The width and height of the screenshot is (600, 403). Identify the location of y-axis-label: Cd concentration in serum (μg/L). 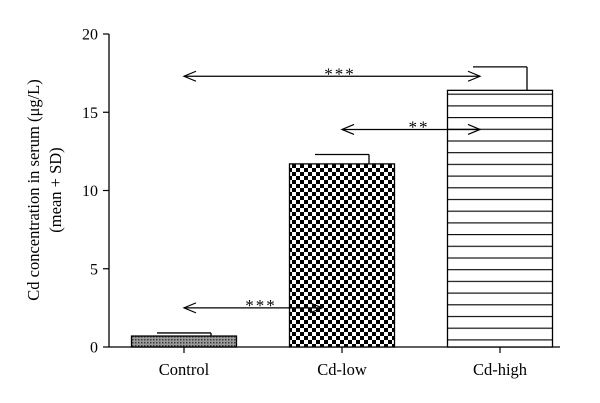
(33, 189).